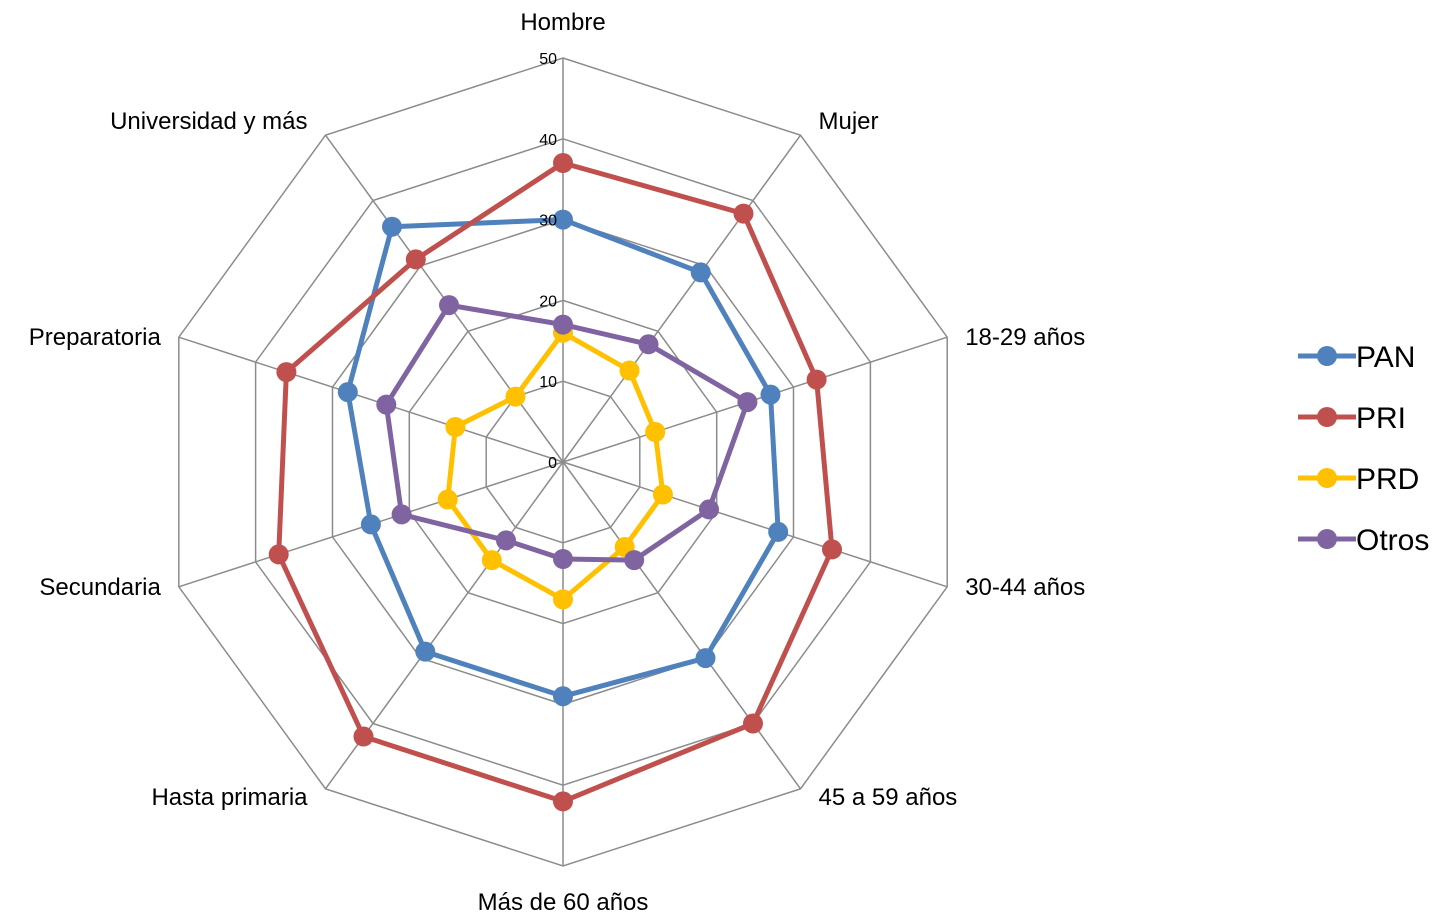  What do you see at coordinates (95, 337) in the screenshot?
I see `category-label: Preparatoria` at bounding box center [95, 337].